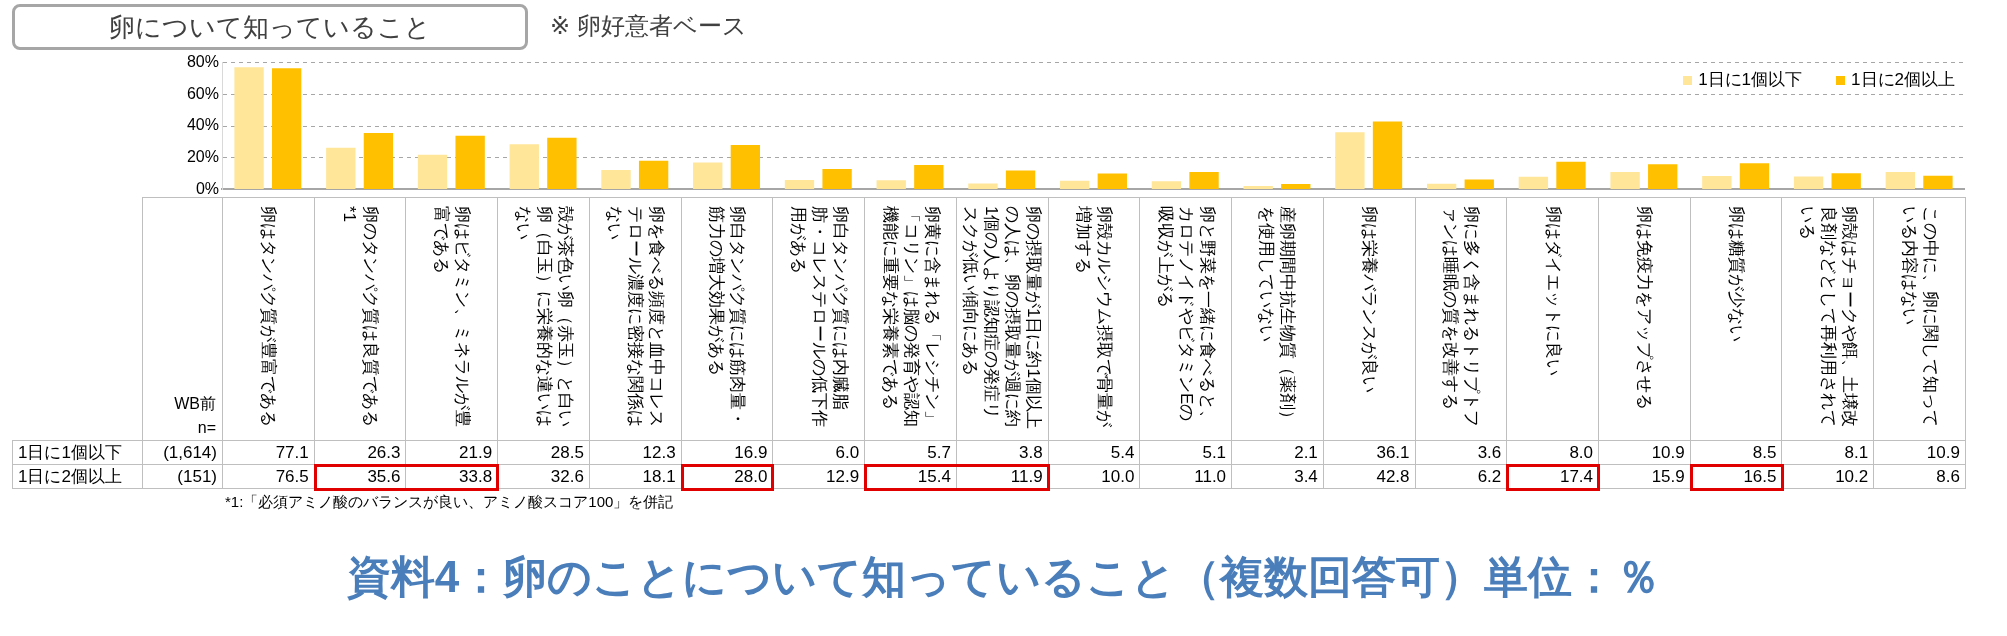  Describe the element at coordinates (360, 317) in the screenshot. I see `x-tick-label: 卵のタンパク質は良質である*1` at that location.